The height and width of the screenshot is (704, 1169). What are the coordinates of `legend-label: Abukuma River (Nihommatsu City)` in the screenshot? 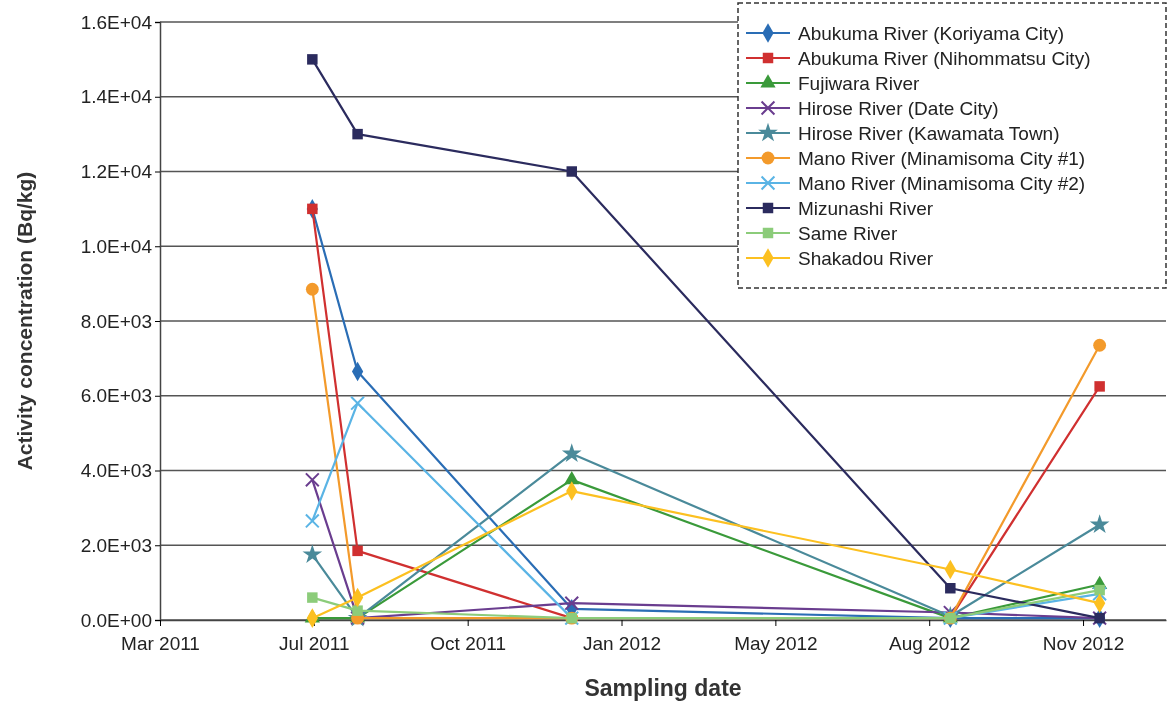 It's located at (944, 58).